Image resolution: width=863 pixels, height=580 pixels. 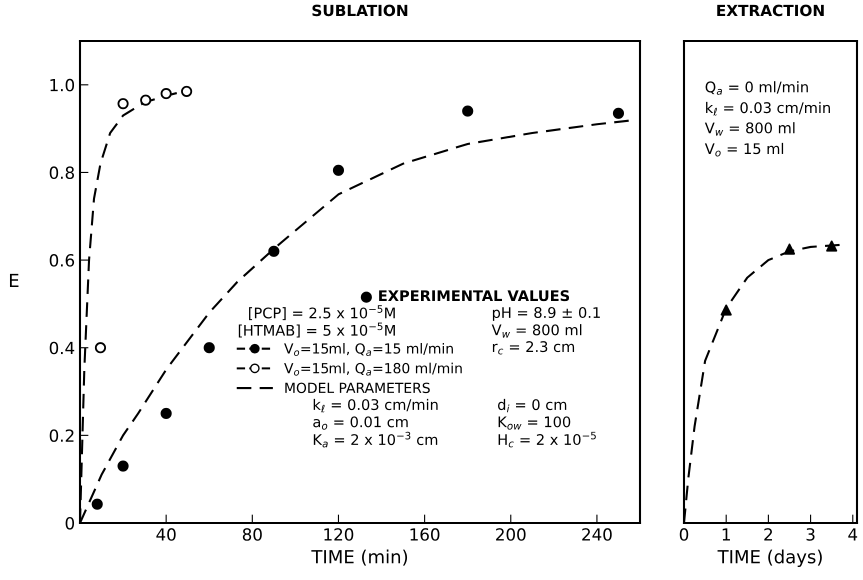 I want to click on x-tick-label: 0, so click(x=684, y=534).